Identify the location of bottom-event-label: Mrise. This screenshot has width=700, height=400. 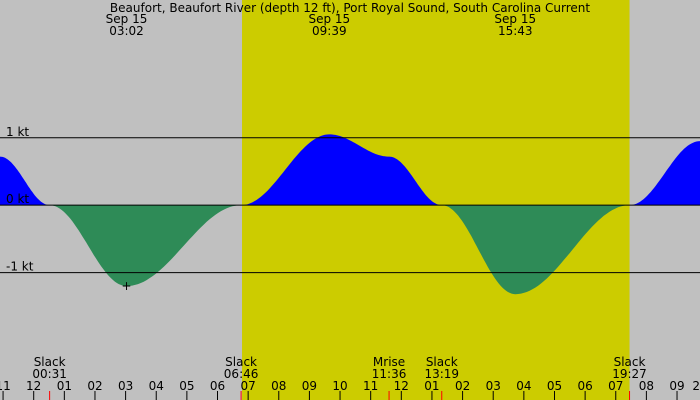
(389, 362).